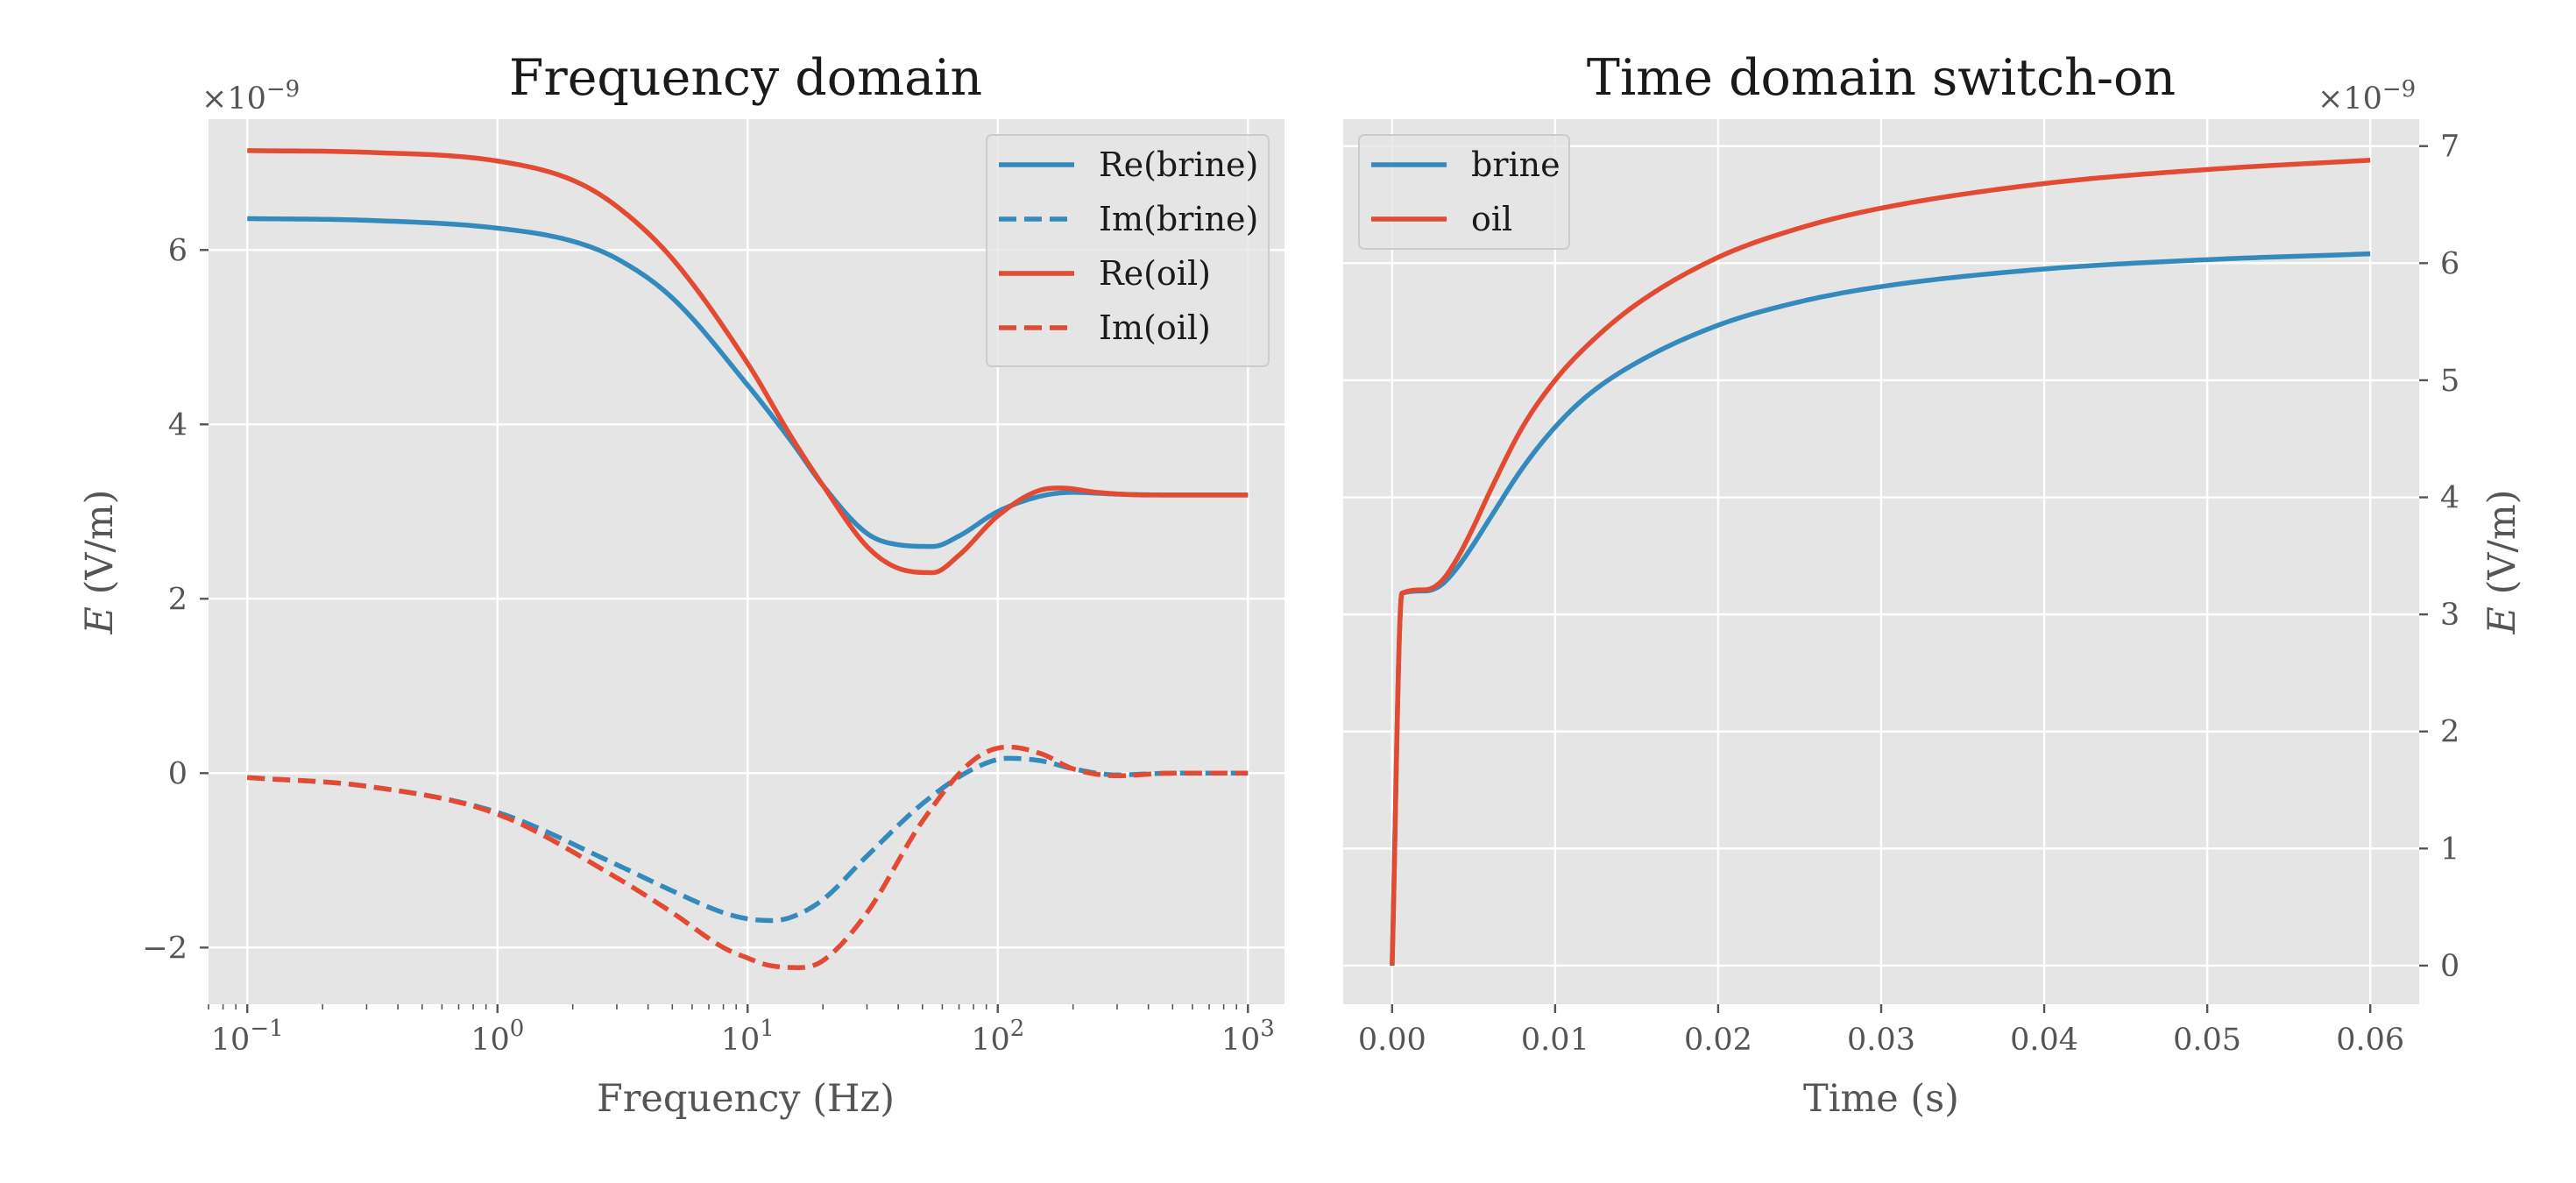  I want to click on legend: Re(brine) Im(brine) Re(oil) Im(oil), so click(1128, 250).